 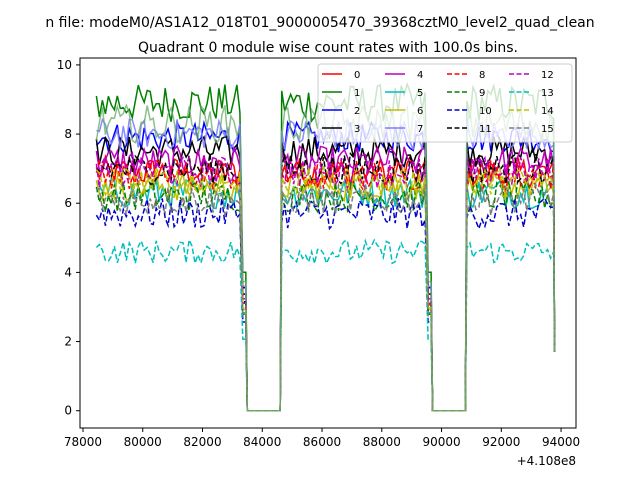 What do you see at coordinates (420, 93) in the screenshot?
I see `legend-label-5: 5` at bounding box center [420, 93].